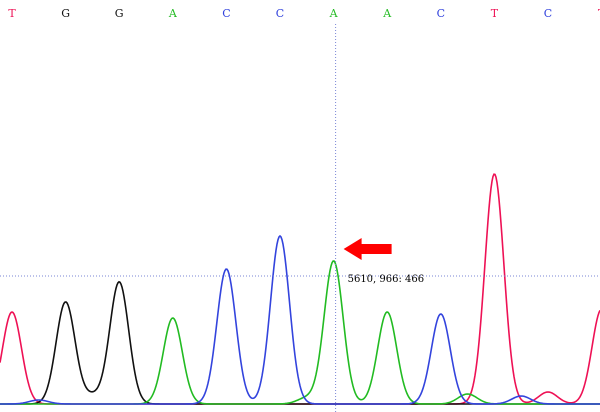 This screenshot has height=412, width=600. Describe the element at coordinates (65, 13) in the screenshot. I see `base-call-1: G` at that location.